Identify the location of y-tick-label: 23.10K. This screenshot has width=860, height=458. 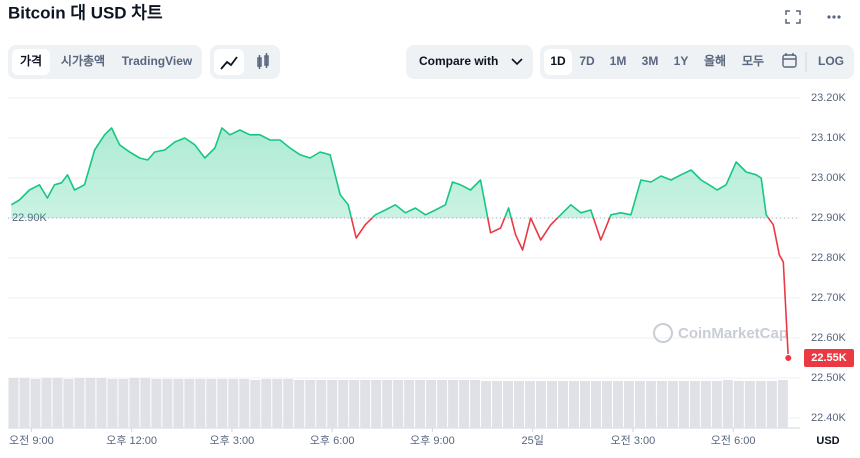
(829, 138).